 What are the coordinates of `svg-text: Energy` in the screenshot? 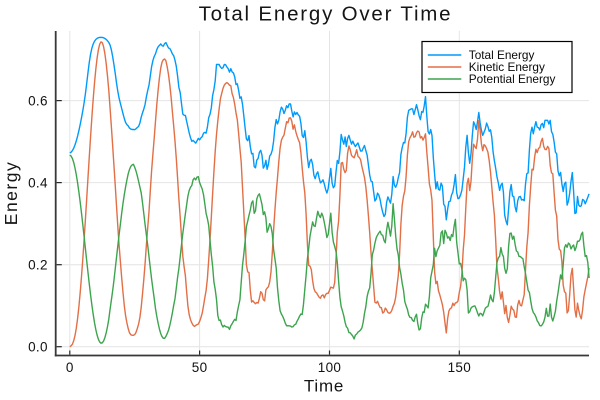 It's located at (11, 193).